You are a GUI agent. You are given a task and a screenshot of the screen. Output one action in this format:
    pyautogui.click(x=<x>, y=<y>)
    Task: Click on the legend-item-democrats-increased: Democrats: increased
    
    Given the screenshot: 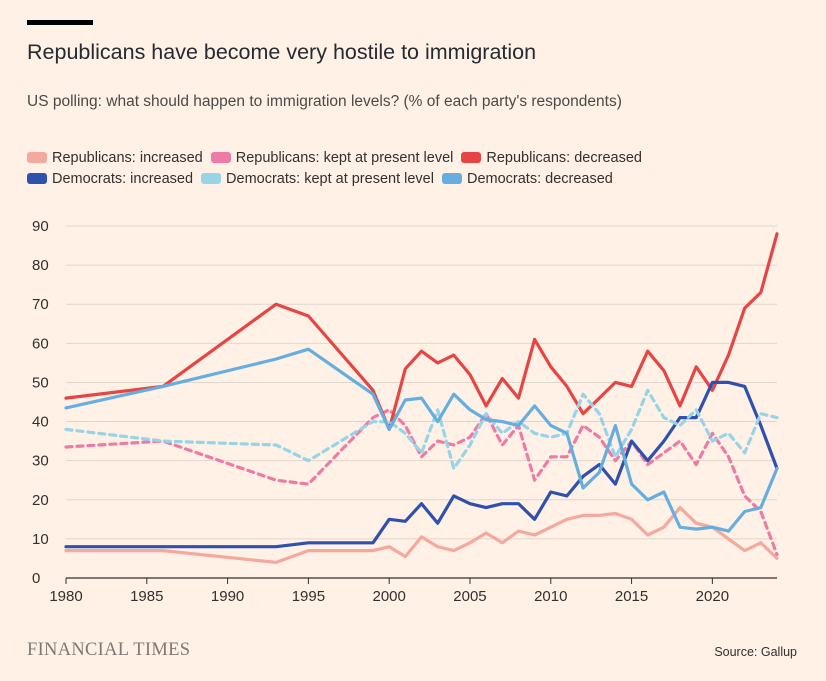 What is the action you would take?
    pyautogui.click(x=110, y=179)
    